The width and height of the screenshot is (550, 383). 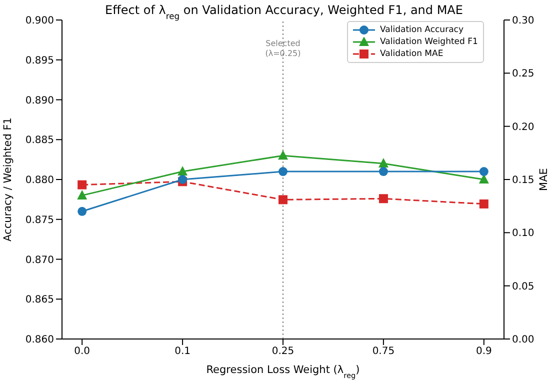 What do you see at coordinates (39, 180) in the screenshot?
I see `y-tick-label: 0.880` at bounding box center [39, 180].